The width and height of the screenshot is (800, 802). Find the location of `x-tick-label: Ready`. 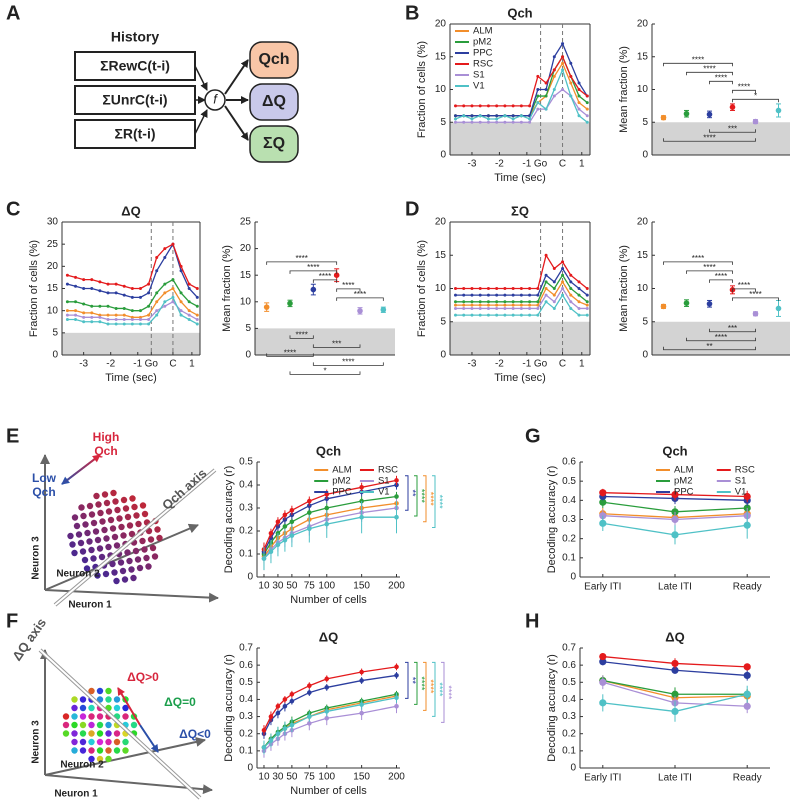

x-tick-label: Ready is located at coordinates (747, 587).